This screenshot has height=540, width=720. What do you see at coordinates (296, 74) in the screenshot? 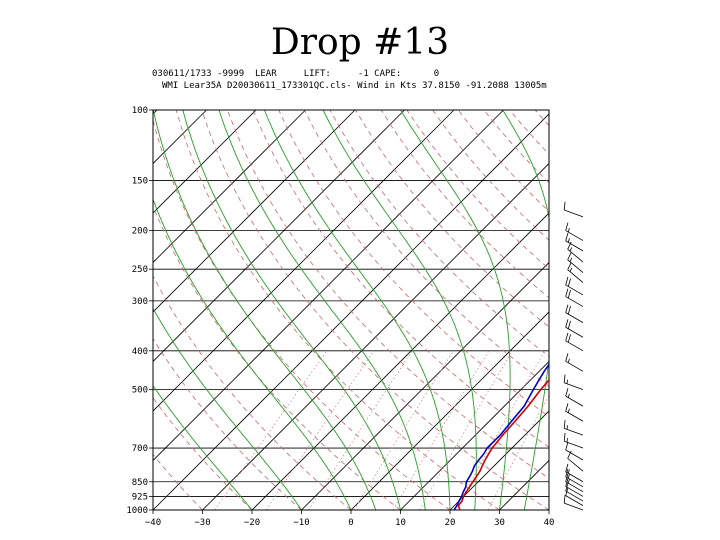
I see `sounding-header-line-1: 030611/1733 -9999 LEAR LIFT: -1 CAPE: 0` at bounding box center [296, 74].